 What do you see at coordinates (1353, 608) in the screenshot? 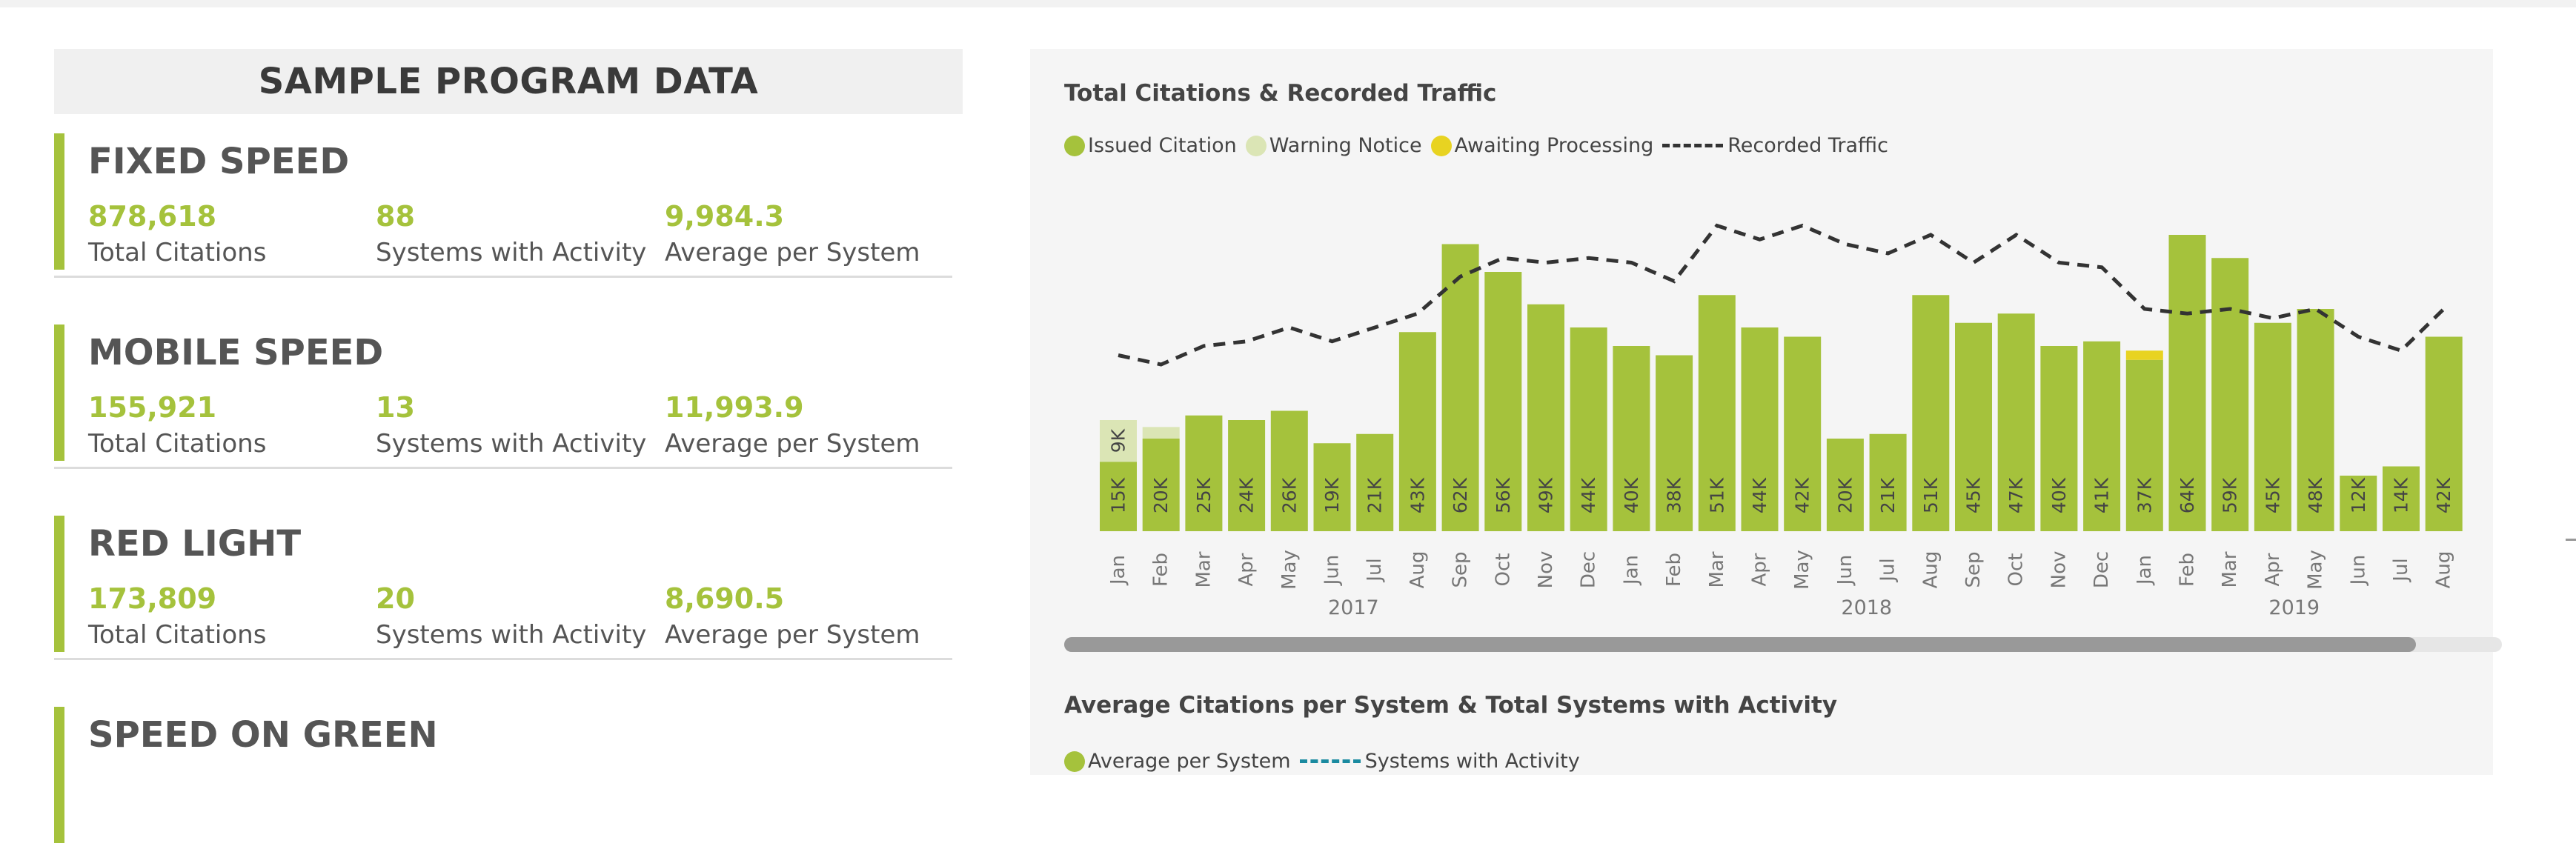
I see `x-axis-year-label: 2017` at bounding box center [1353, 608].